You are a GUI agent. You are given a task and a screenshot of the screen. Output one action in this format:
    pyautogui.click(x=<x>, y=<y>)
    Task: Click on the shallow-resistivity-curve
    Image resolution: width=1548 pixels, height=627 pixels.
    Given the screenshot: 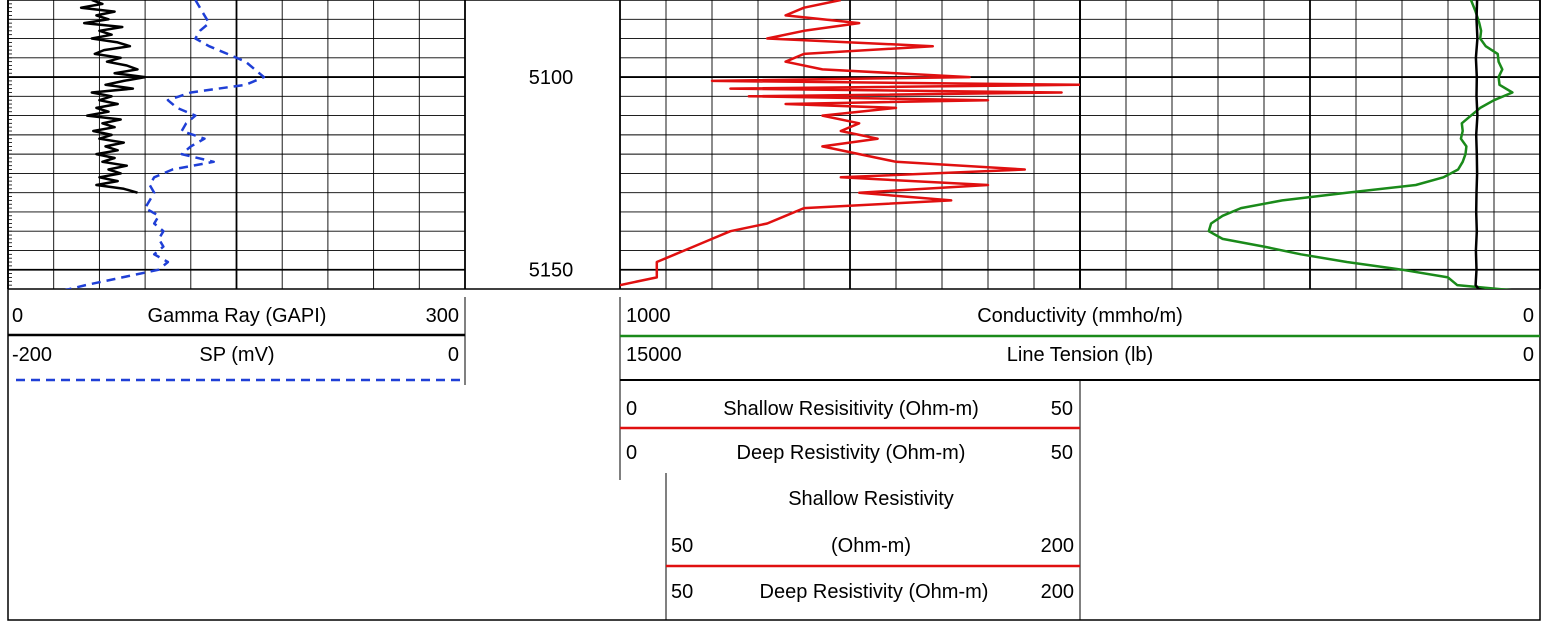 What is the action you would take?
    pyautogui.click(x=850, y=143)
    